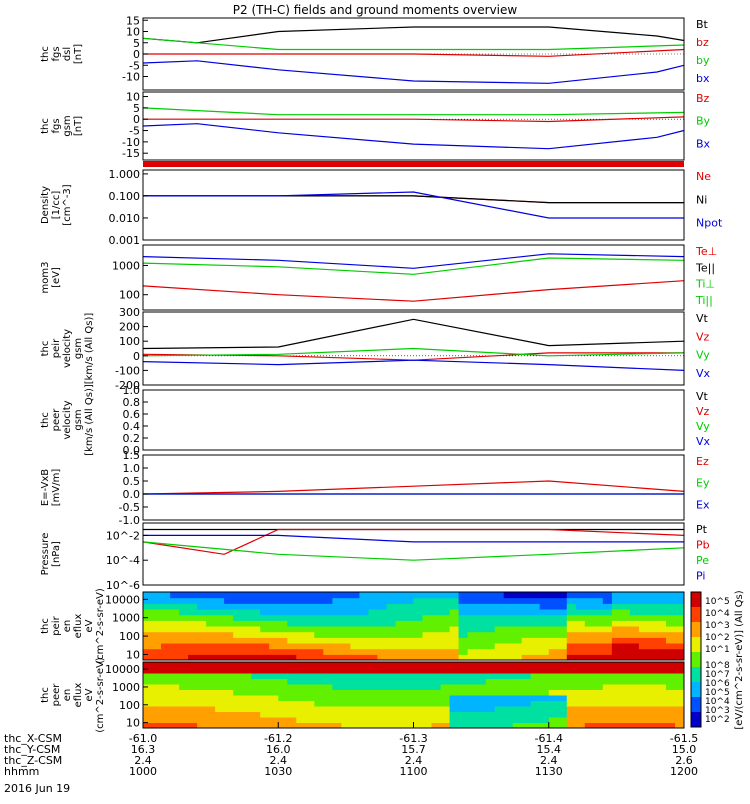 This screenshot has height=804, width=750. What do you see at coordinates (717, 626) in the screenshot?
I see `colorbar-tick: 10^3` at bounding box center [717, 626].